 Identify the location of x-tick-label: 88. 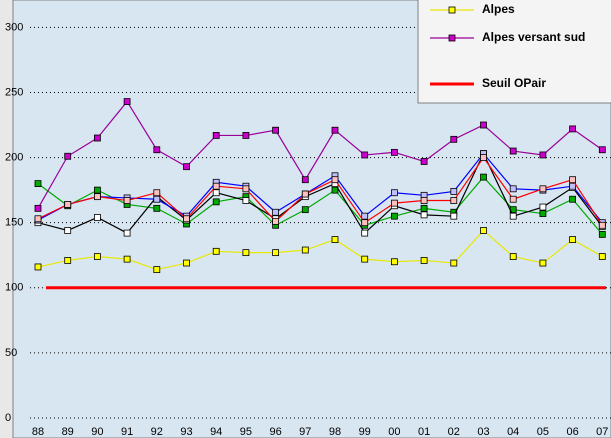
(38, 432).